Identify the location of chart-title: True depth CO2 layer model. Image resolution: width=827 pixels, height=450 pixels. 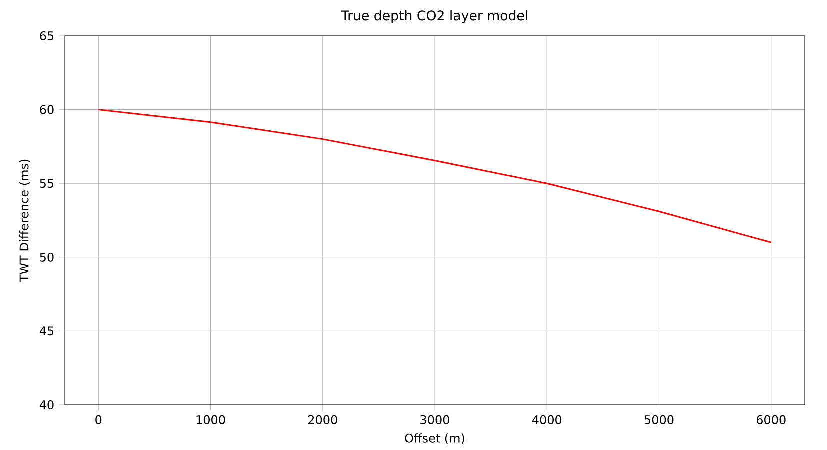
(434, 17).